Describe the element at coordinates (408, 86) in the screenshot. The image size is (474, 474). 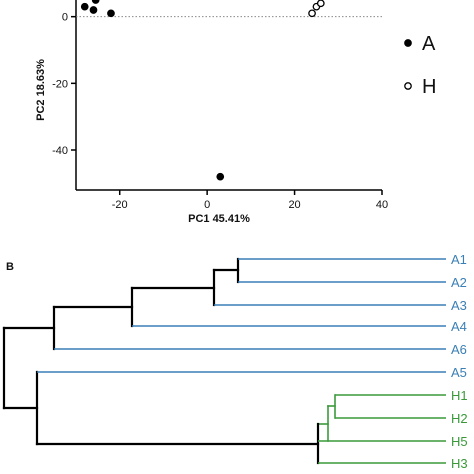
I see `legend-marker-h` at that location.